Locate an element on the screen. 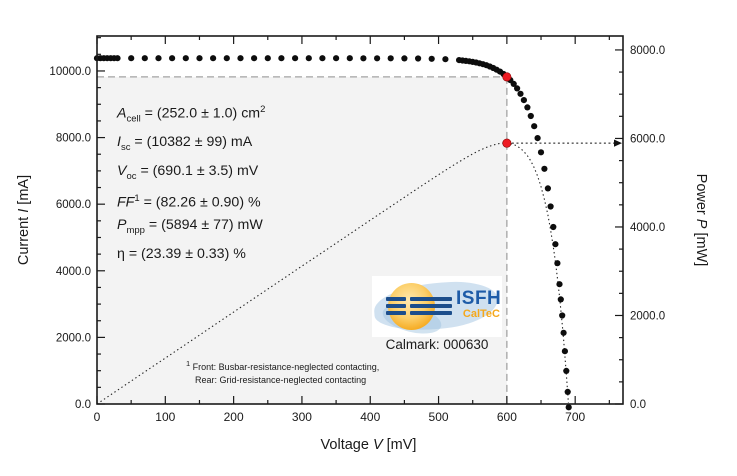 This screenshot has width=737, height=476. footnote-marker: 1 is located at coordinates (188, 363).